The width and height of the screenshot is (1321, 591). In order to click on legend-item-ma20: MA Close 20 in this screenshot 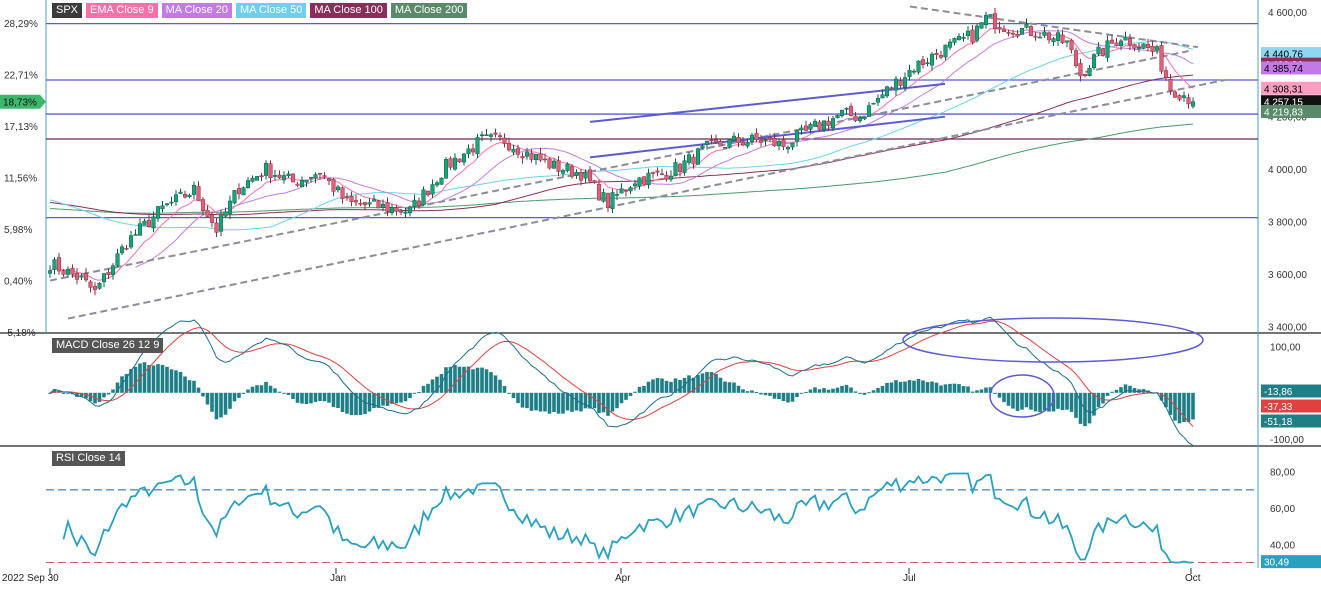, I will do `click(196, 10)`.